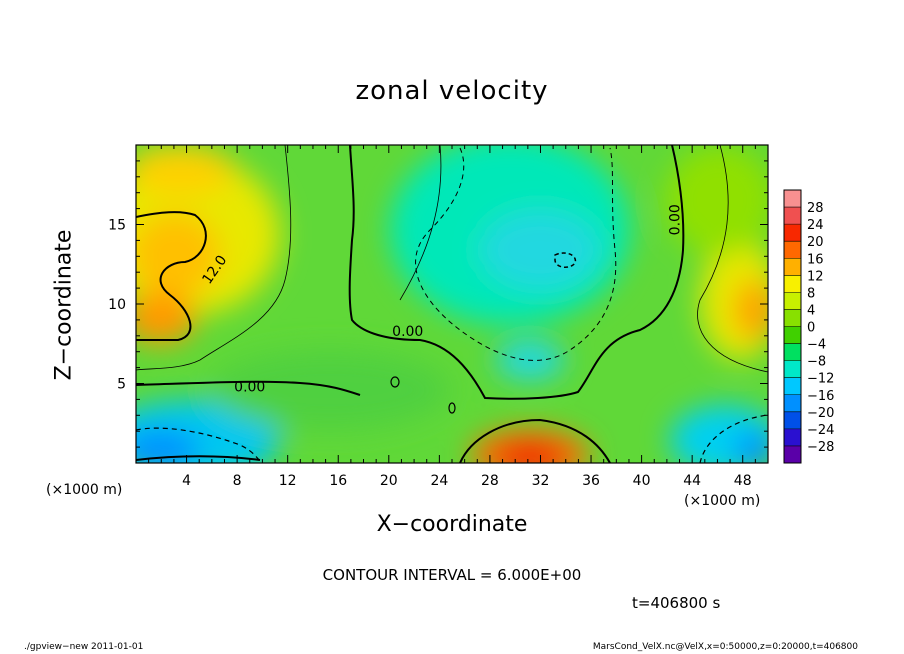 The image size is (904, 654). I want to click on x-unit-label: (×1000 m), so click(84, 490).